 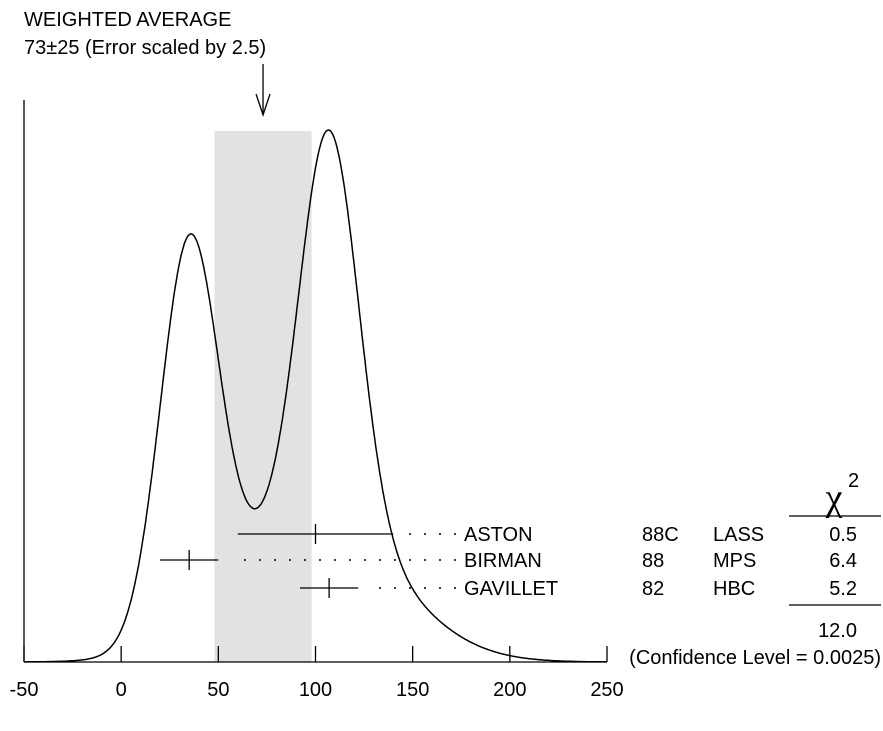 What do you see at coordinates (145, 48) in the screenshot?
I see `chart-subtitle: 73±25 (Error scaled by 2.5)` at bounding box center [145, 48].